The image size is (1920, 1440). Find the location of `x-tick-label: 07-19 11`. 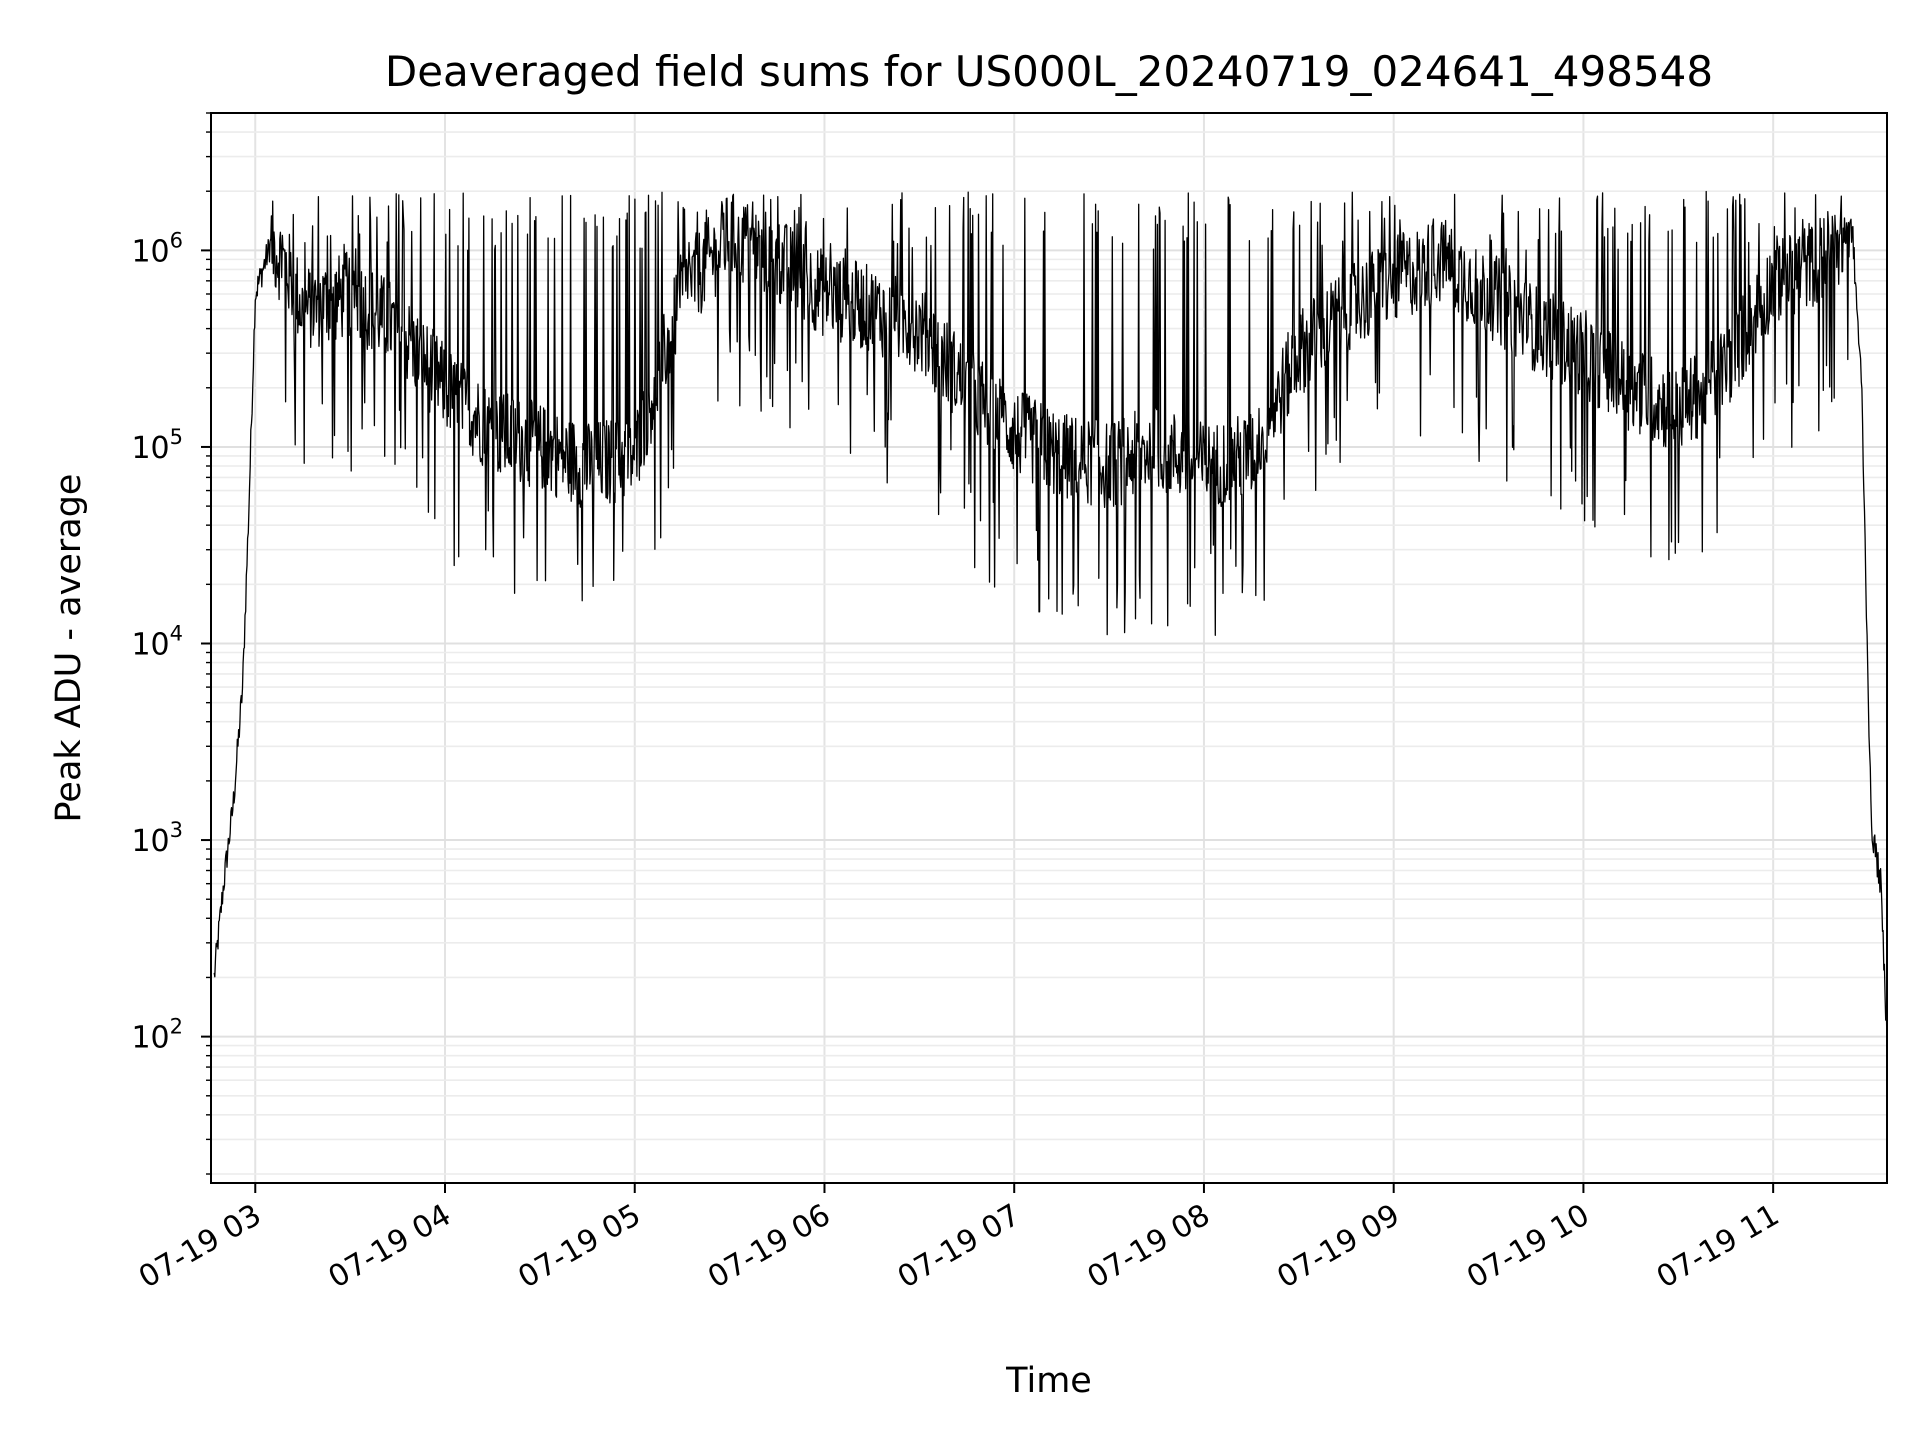

x-tick-label: 07-19 11 is located at coordinates (1718, 1247).